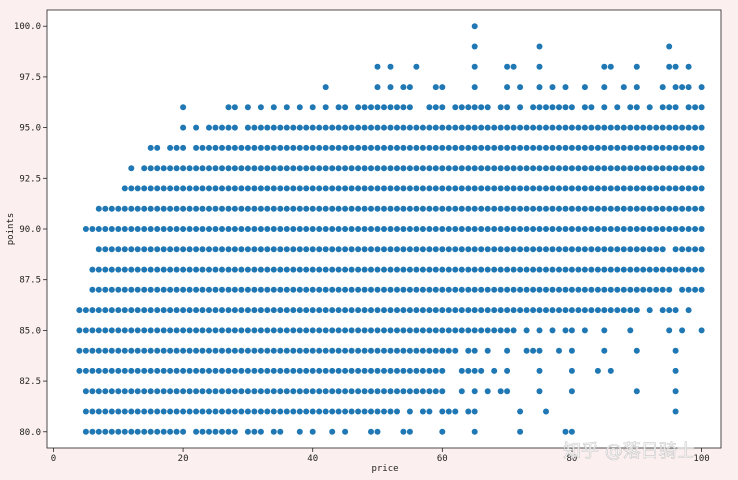 This screenshot has width=738, height=480. I want to click on y-tick-label: 95.0, so click(30, 129).